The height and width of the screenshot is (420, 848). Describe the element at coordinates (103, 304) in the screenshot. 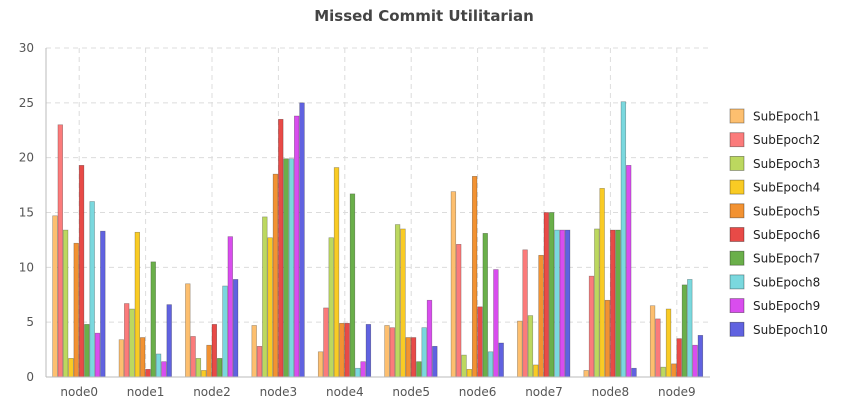

I see `bar-subepoch10-node0` at that location.